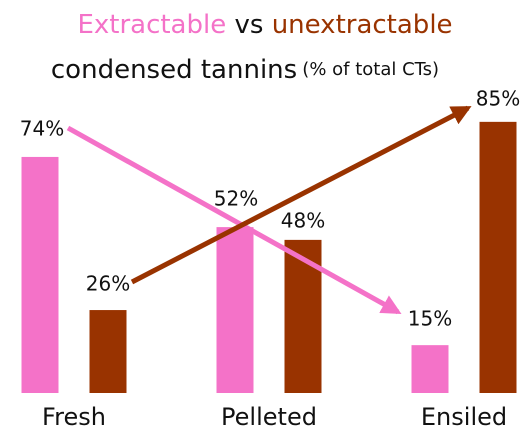 Image resolution: width=531 pixels, height=433 pixels. What do you see at coordinates (430, 319) in the screenshot?
I see `data-label: 15%` at bounding box center [430, 319].